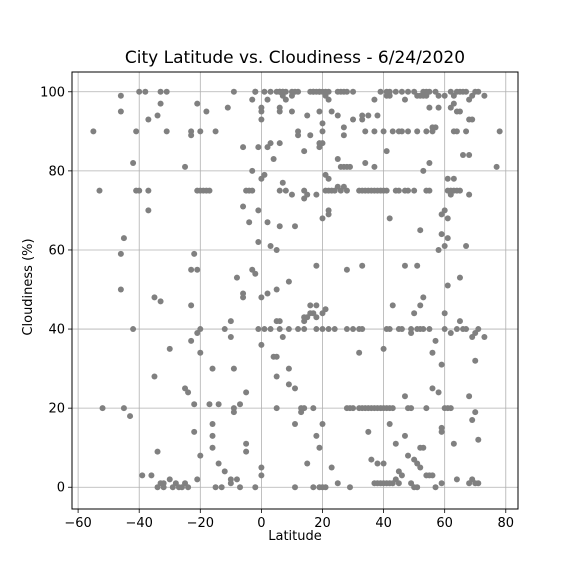 The height and width of the screenshot is (576, 576). I want to click on y-tick-label: 40, so click(56, 330).